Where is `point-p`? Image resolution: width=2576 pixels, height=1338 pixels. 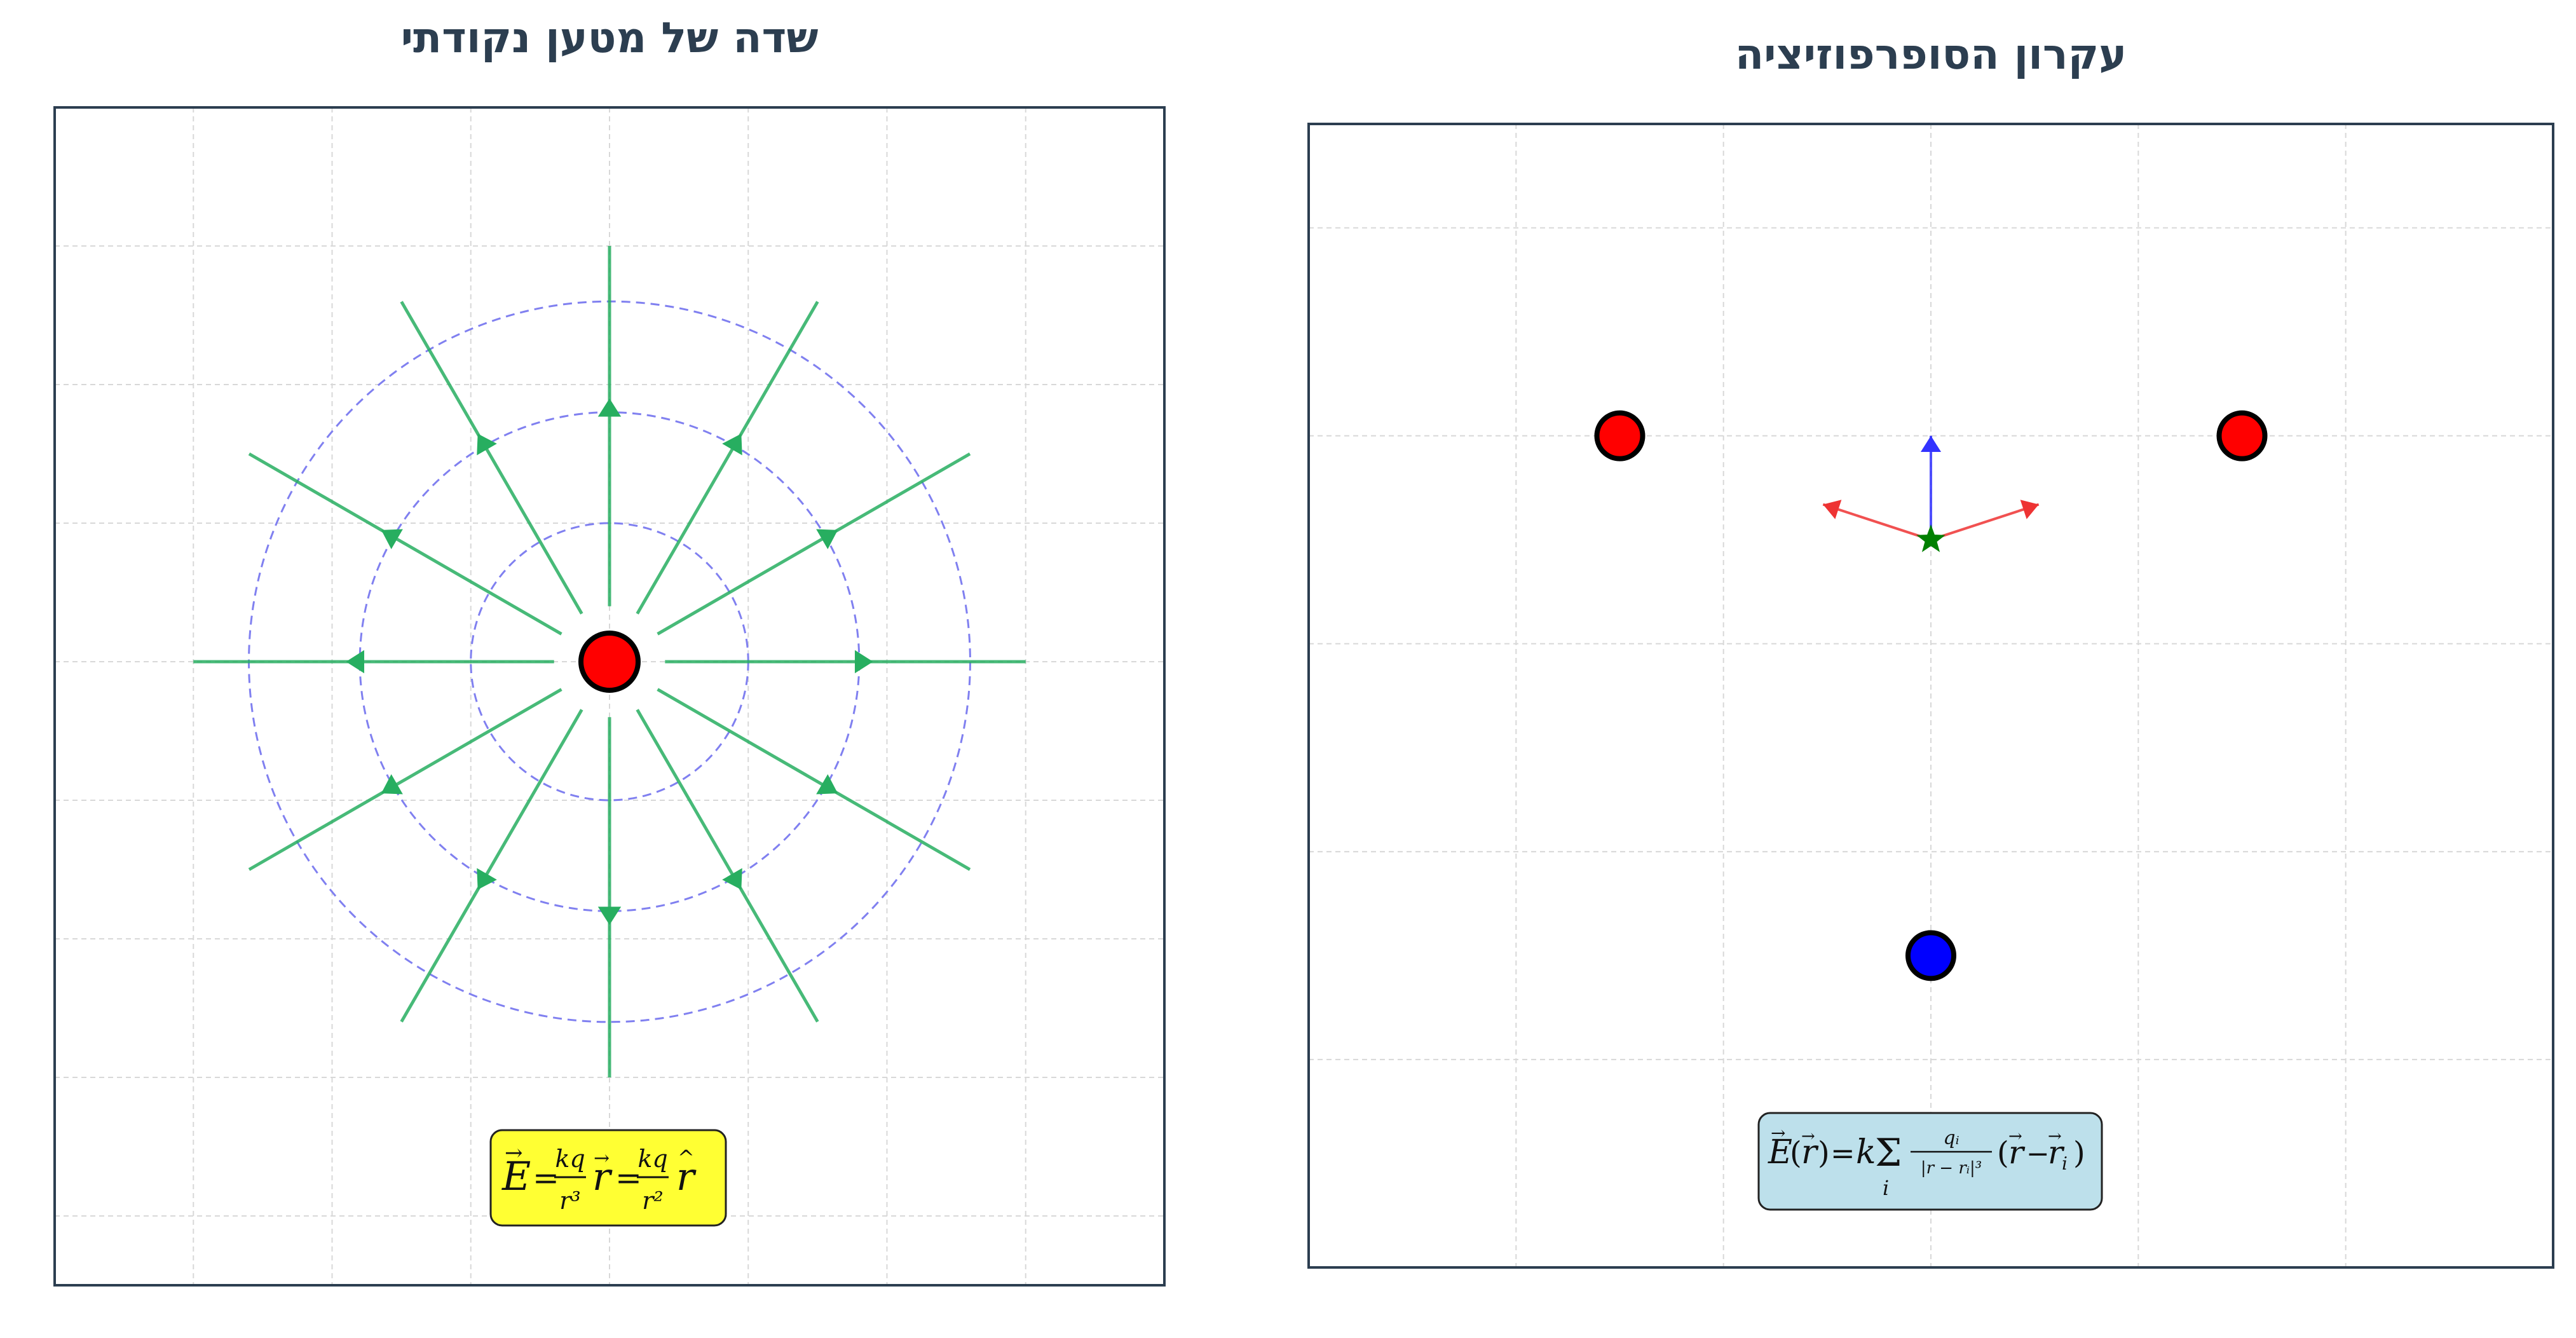
point-p is located at coordinates (1931, 538).